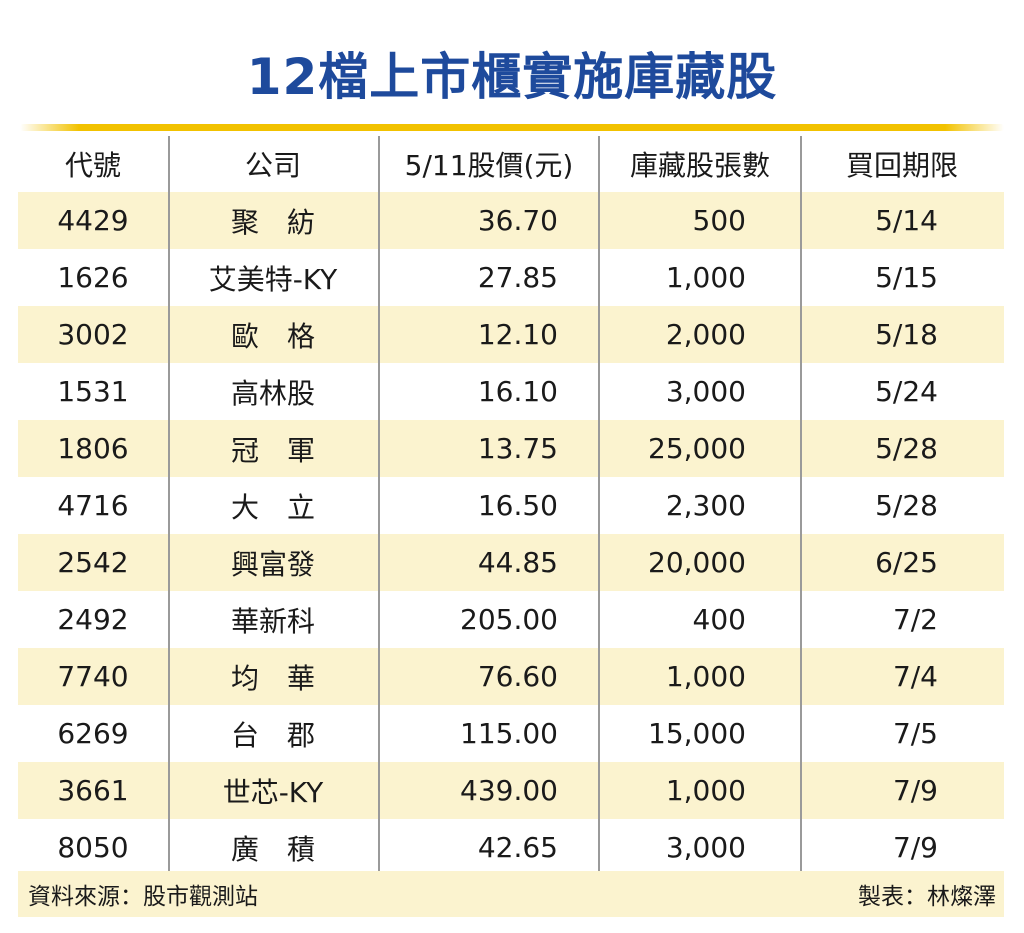  I want to click on table-row: 6269 台 郡 115.00 15,000 7/5, so click(511, 733).